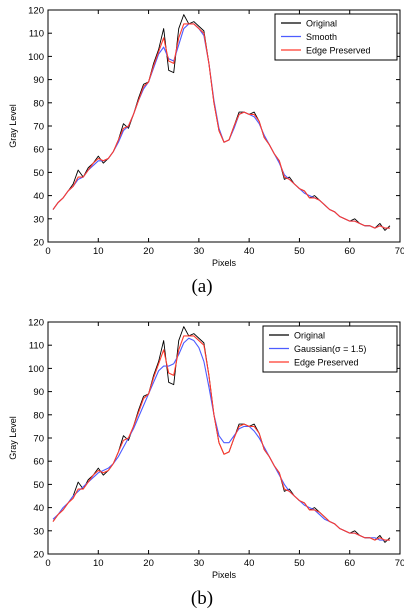 The width and height of the screenshot is (404, 614). I want to click on caption-b: (b), so click(202, 598).